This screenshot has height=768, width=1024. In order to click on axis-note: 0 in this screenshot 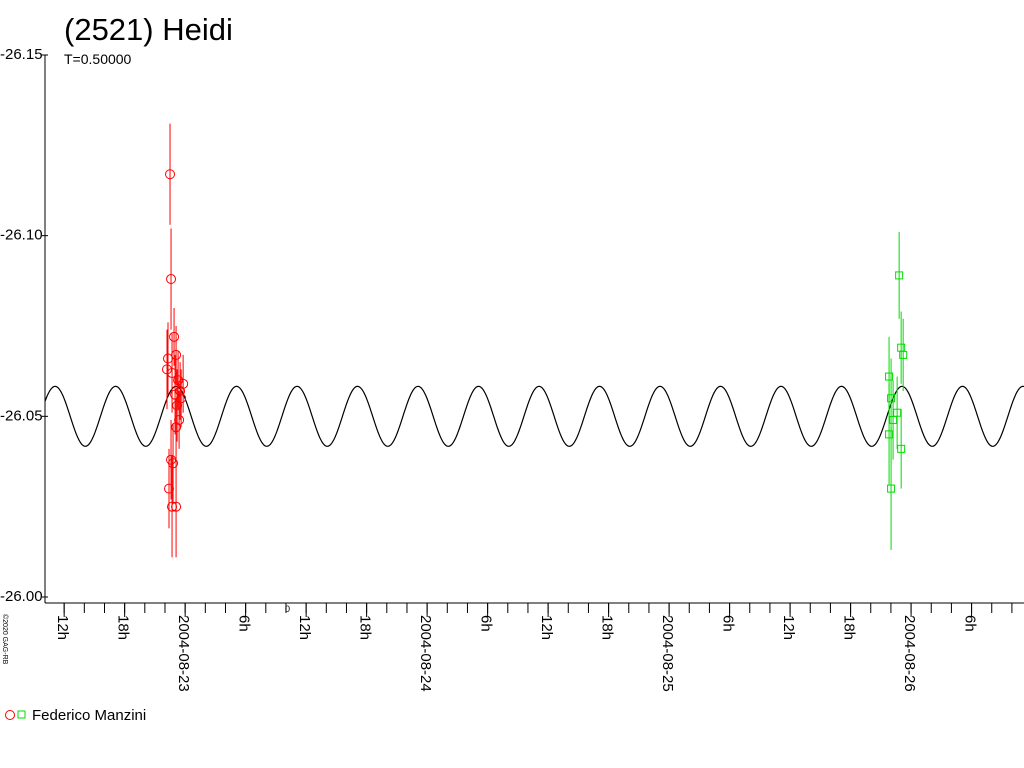, I will do `click(287, 609)`.